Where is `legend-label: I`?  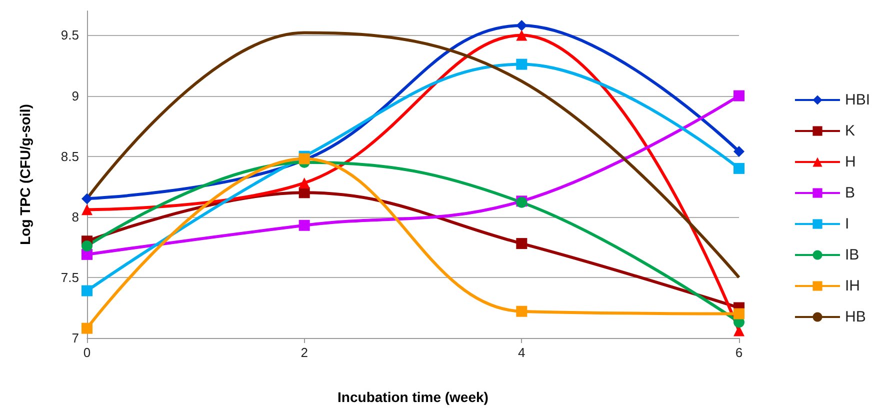
legend-label: I is located at coordinates (847, 224).